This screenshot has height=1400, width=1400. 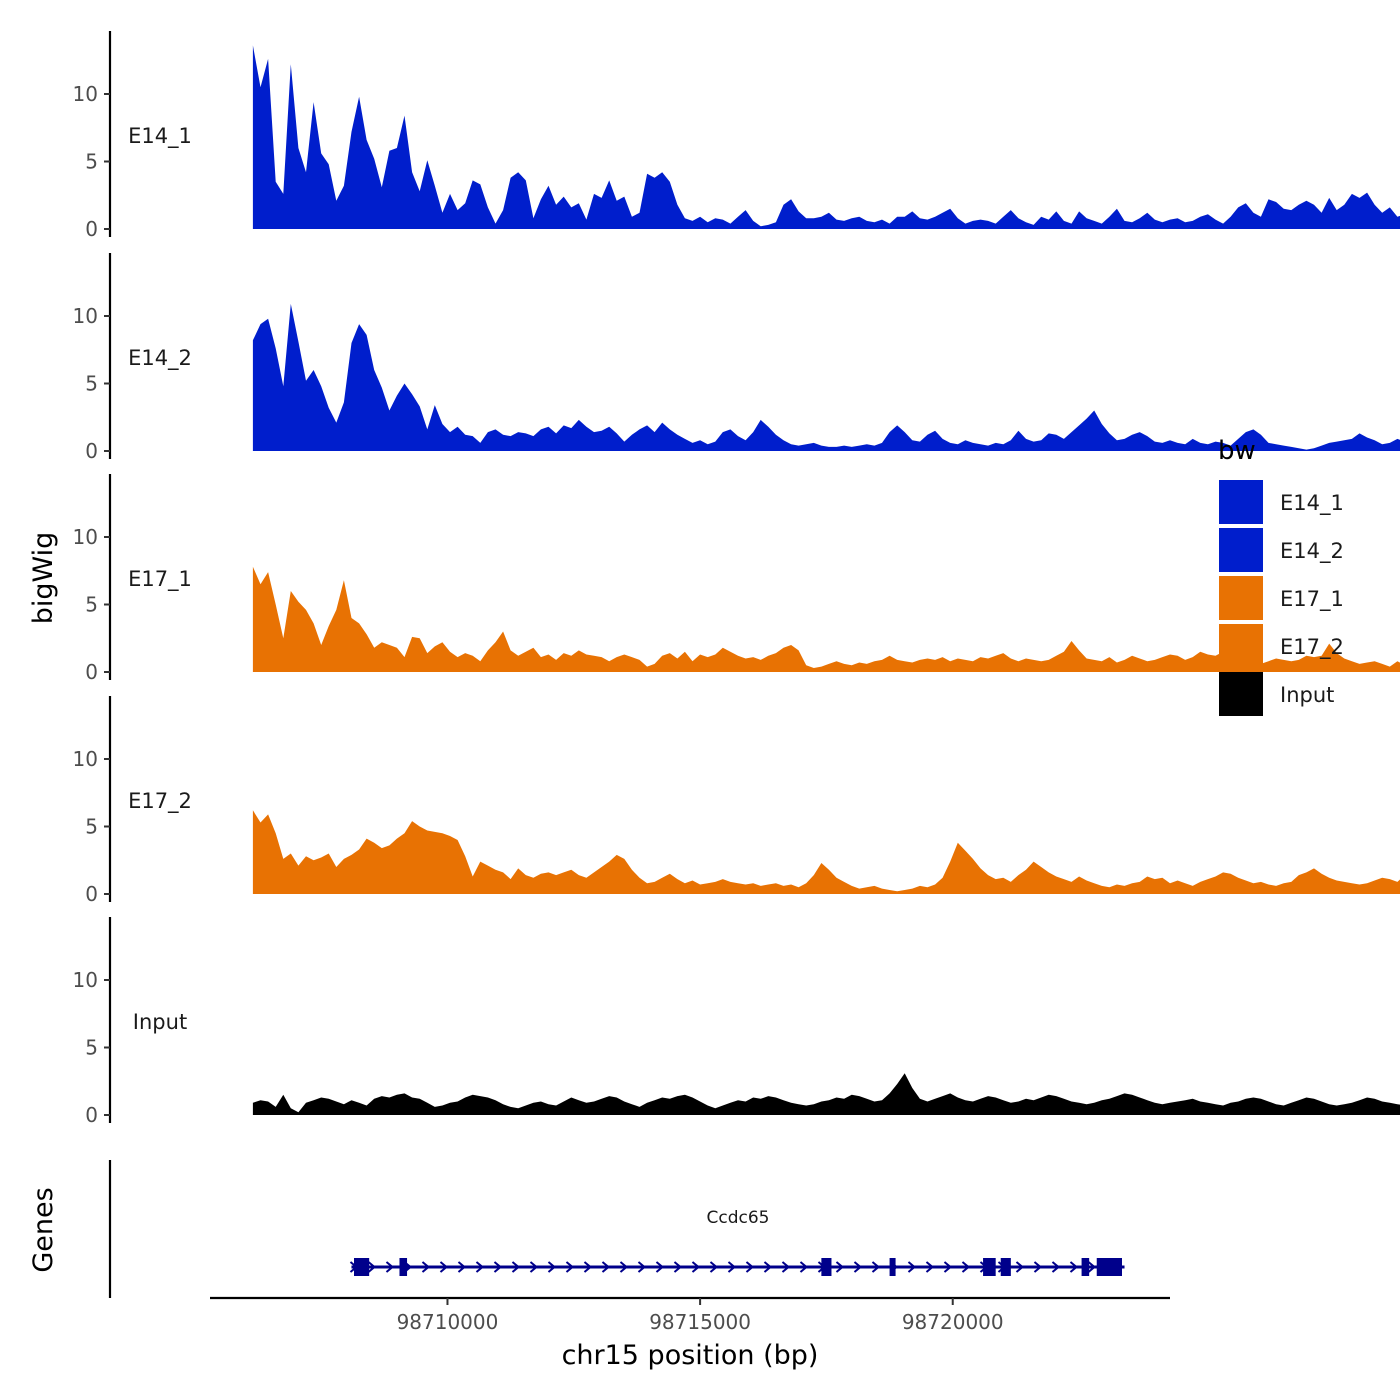 What do you see at coordinates (616, 1229) in the screenshot?
I see `gene-track: Ccdc65` at bounding box center [616, 1229].